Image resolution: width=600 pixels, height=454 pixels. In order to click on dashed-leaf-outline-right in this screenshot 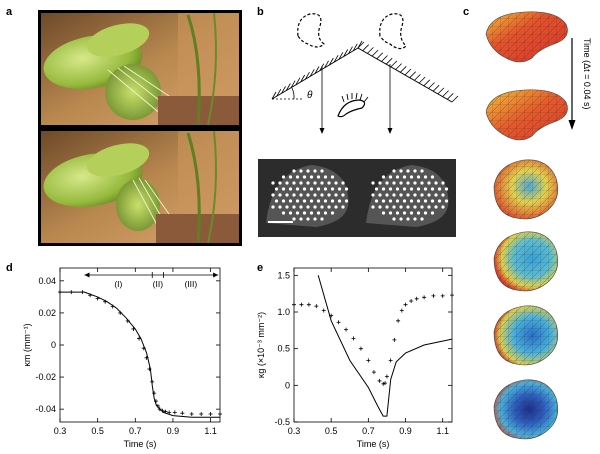, I will do `click(393, 31)`.